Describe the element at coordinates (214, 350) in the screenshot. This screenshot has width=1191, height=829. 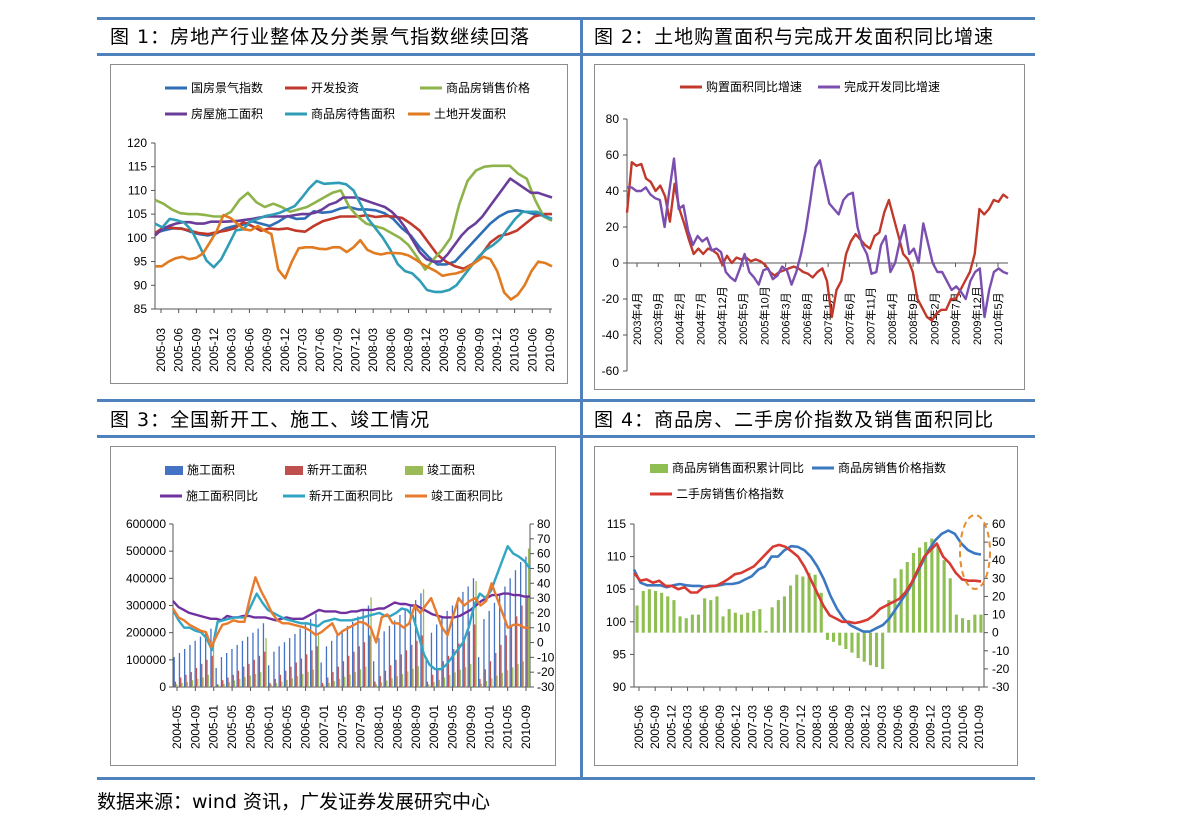
I see `c1-xtick-label: 2005-12` at that location.